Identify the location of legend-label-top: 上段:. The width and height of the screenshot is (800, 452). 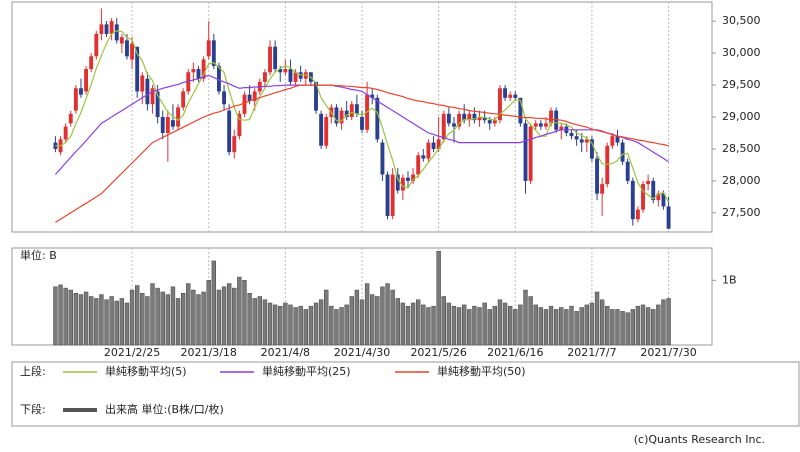
(33, 371).